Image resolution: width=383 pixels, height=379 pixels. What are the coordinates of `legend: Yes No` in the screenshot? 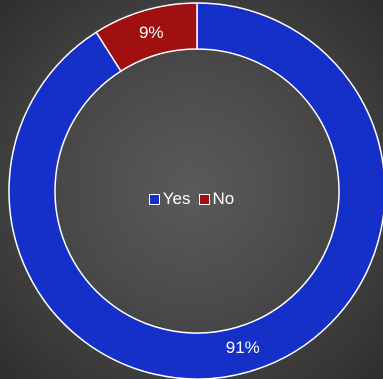 It's located at (191, 199).